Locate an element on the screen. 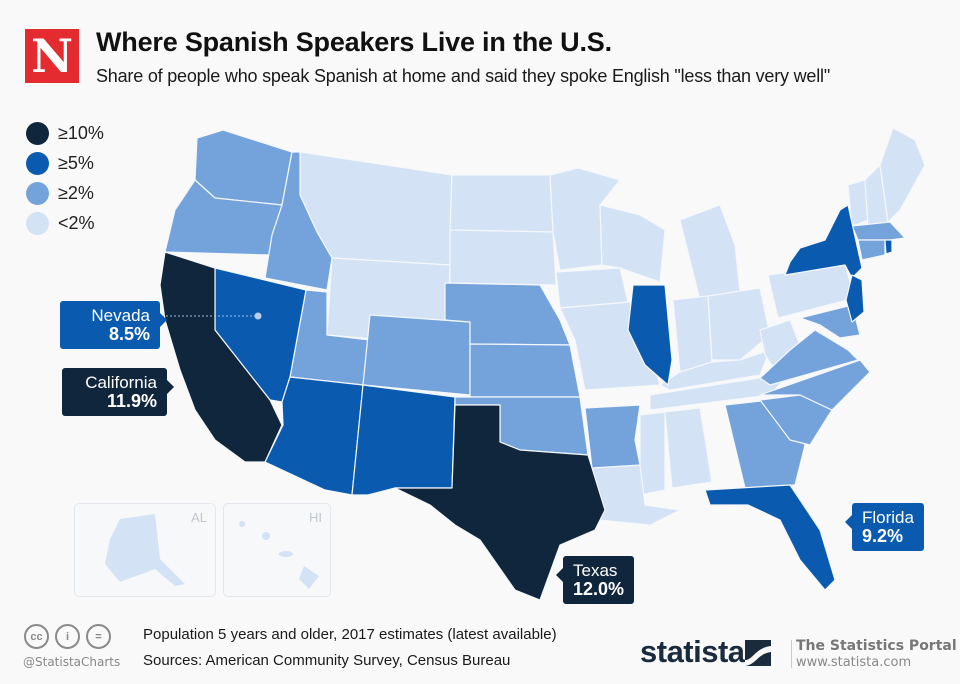  alaska-shape is located at coordinates (145, 550).